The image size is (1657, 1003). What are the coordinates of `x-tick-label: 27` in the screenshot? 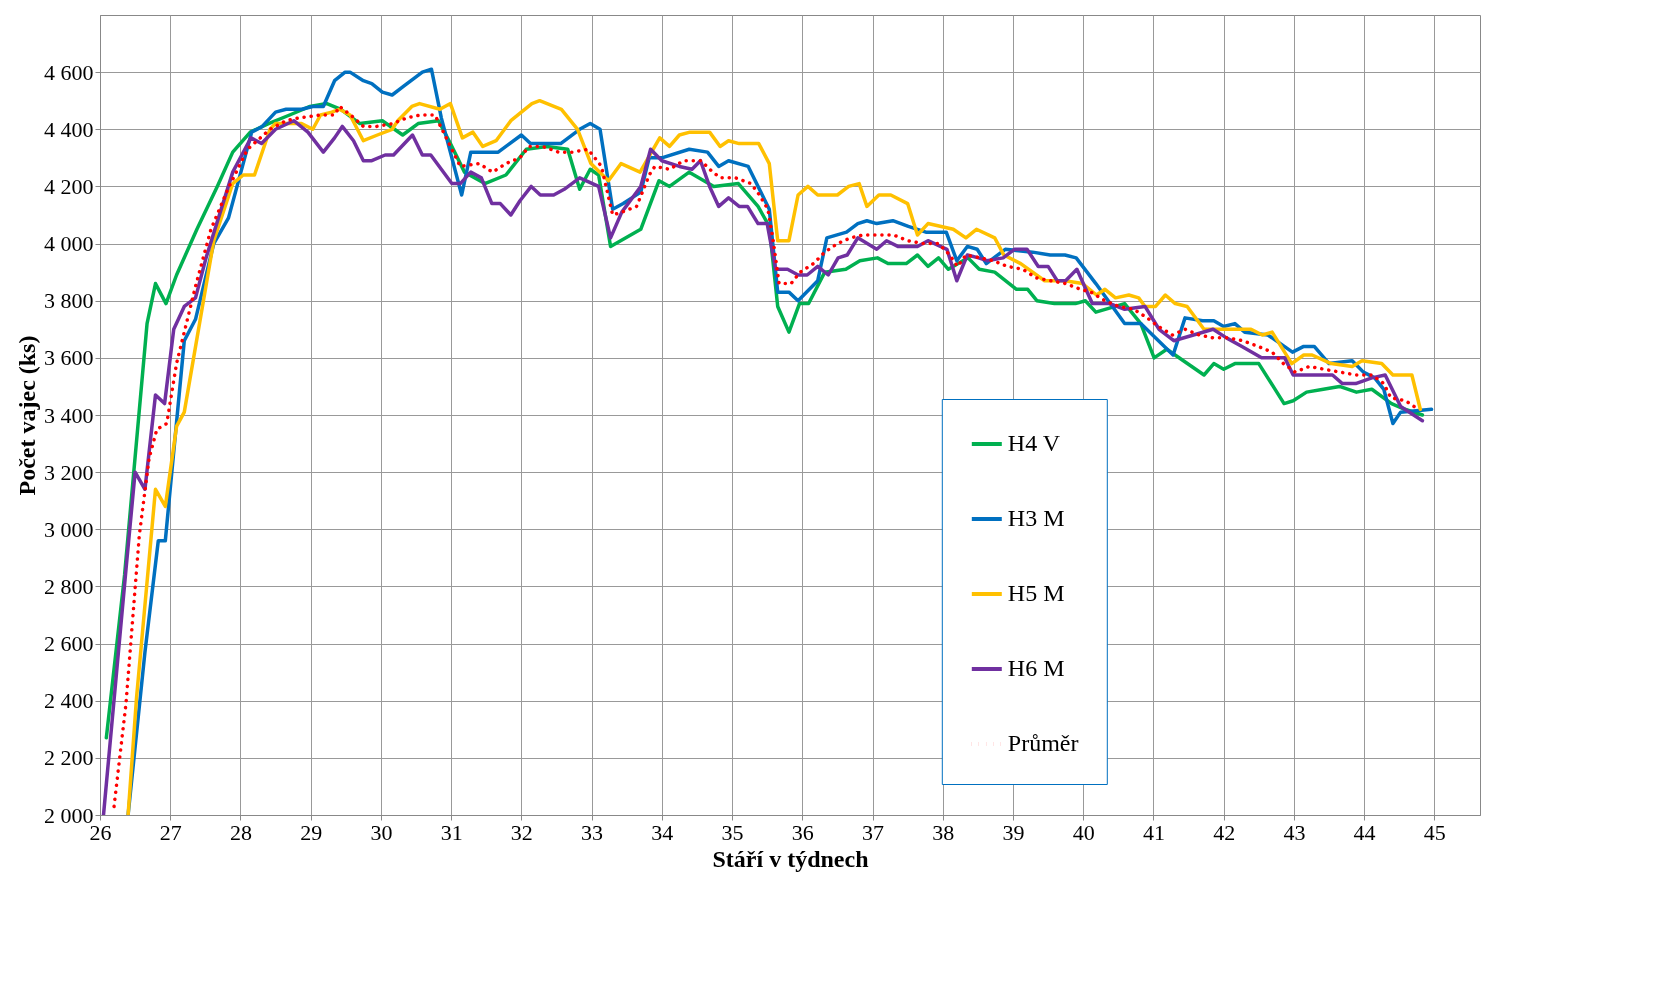 It's located at (170, 832).